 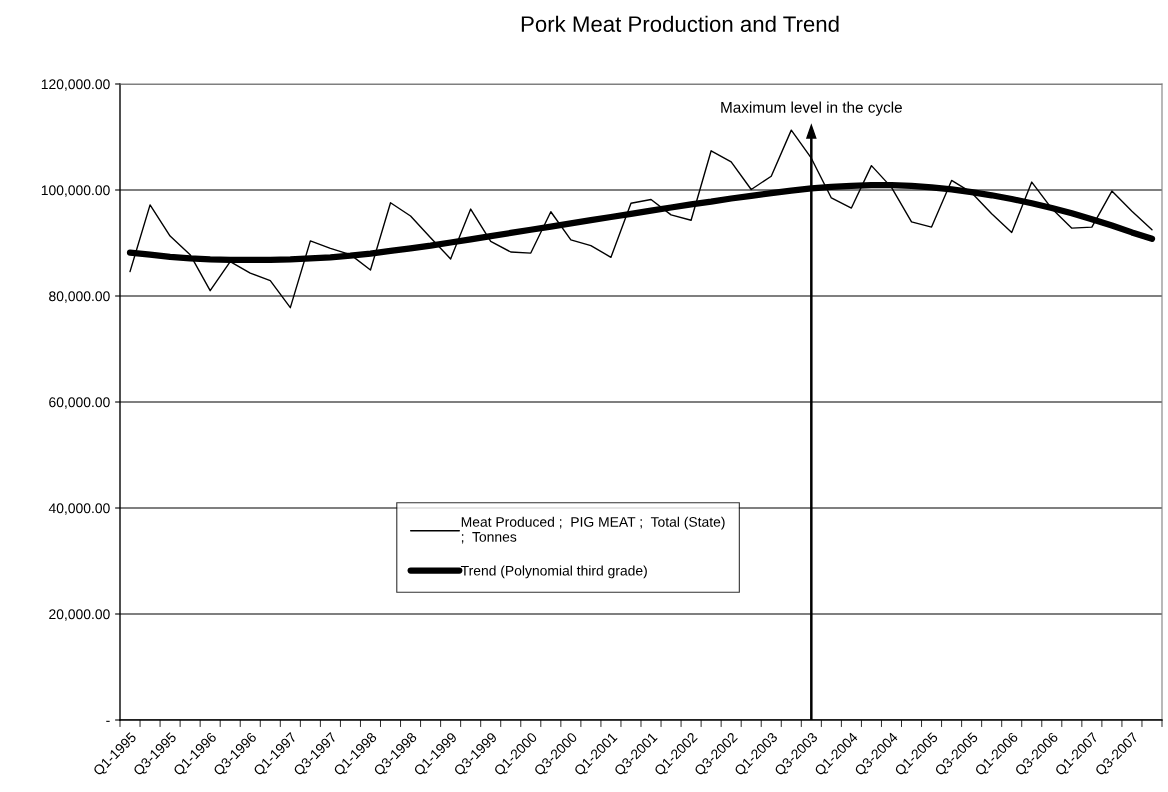 What do you see at coordinates (75, 191) in the screenshot?
I see `y-tick-label: 100,000.00` at bounding box center [75, 191].